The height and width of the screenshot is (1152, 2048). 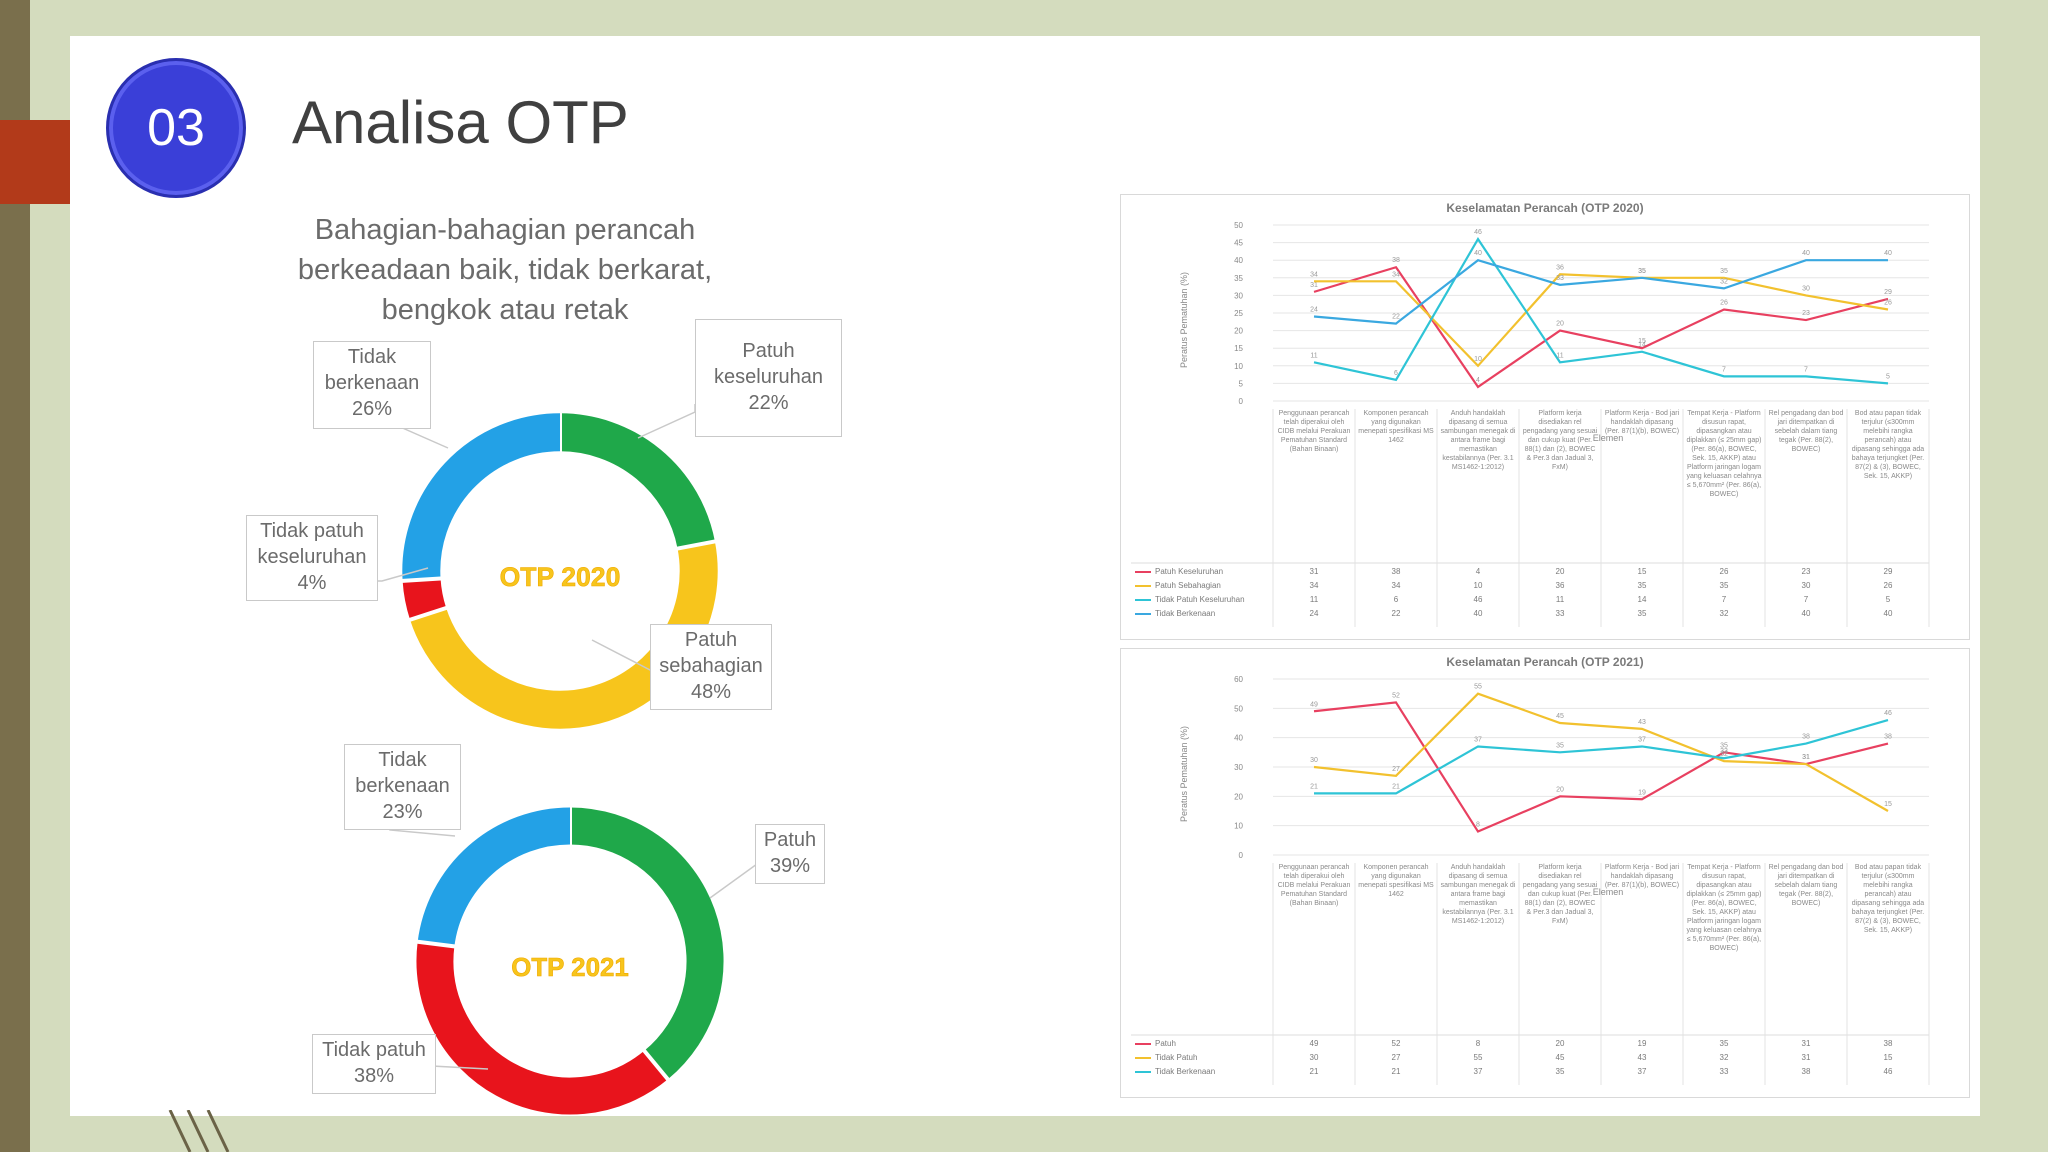 I want to click on table-cell: 7, so click(x=1806, y=599).